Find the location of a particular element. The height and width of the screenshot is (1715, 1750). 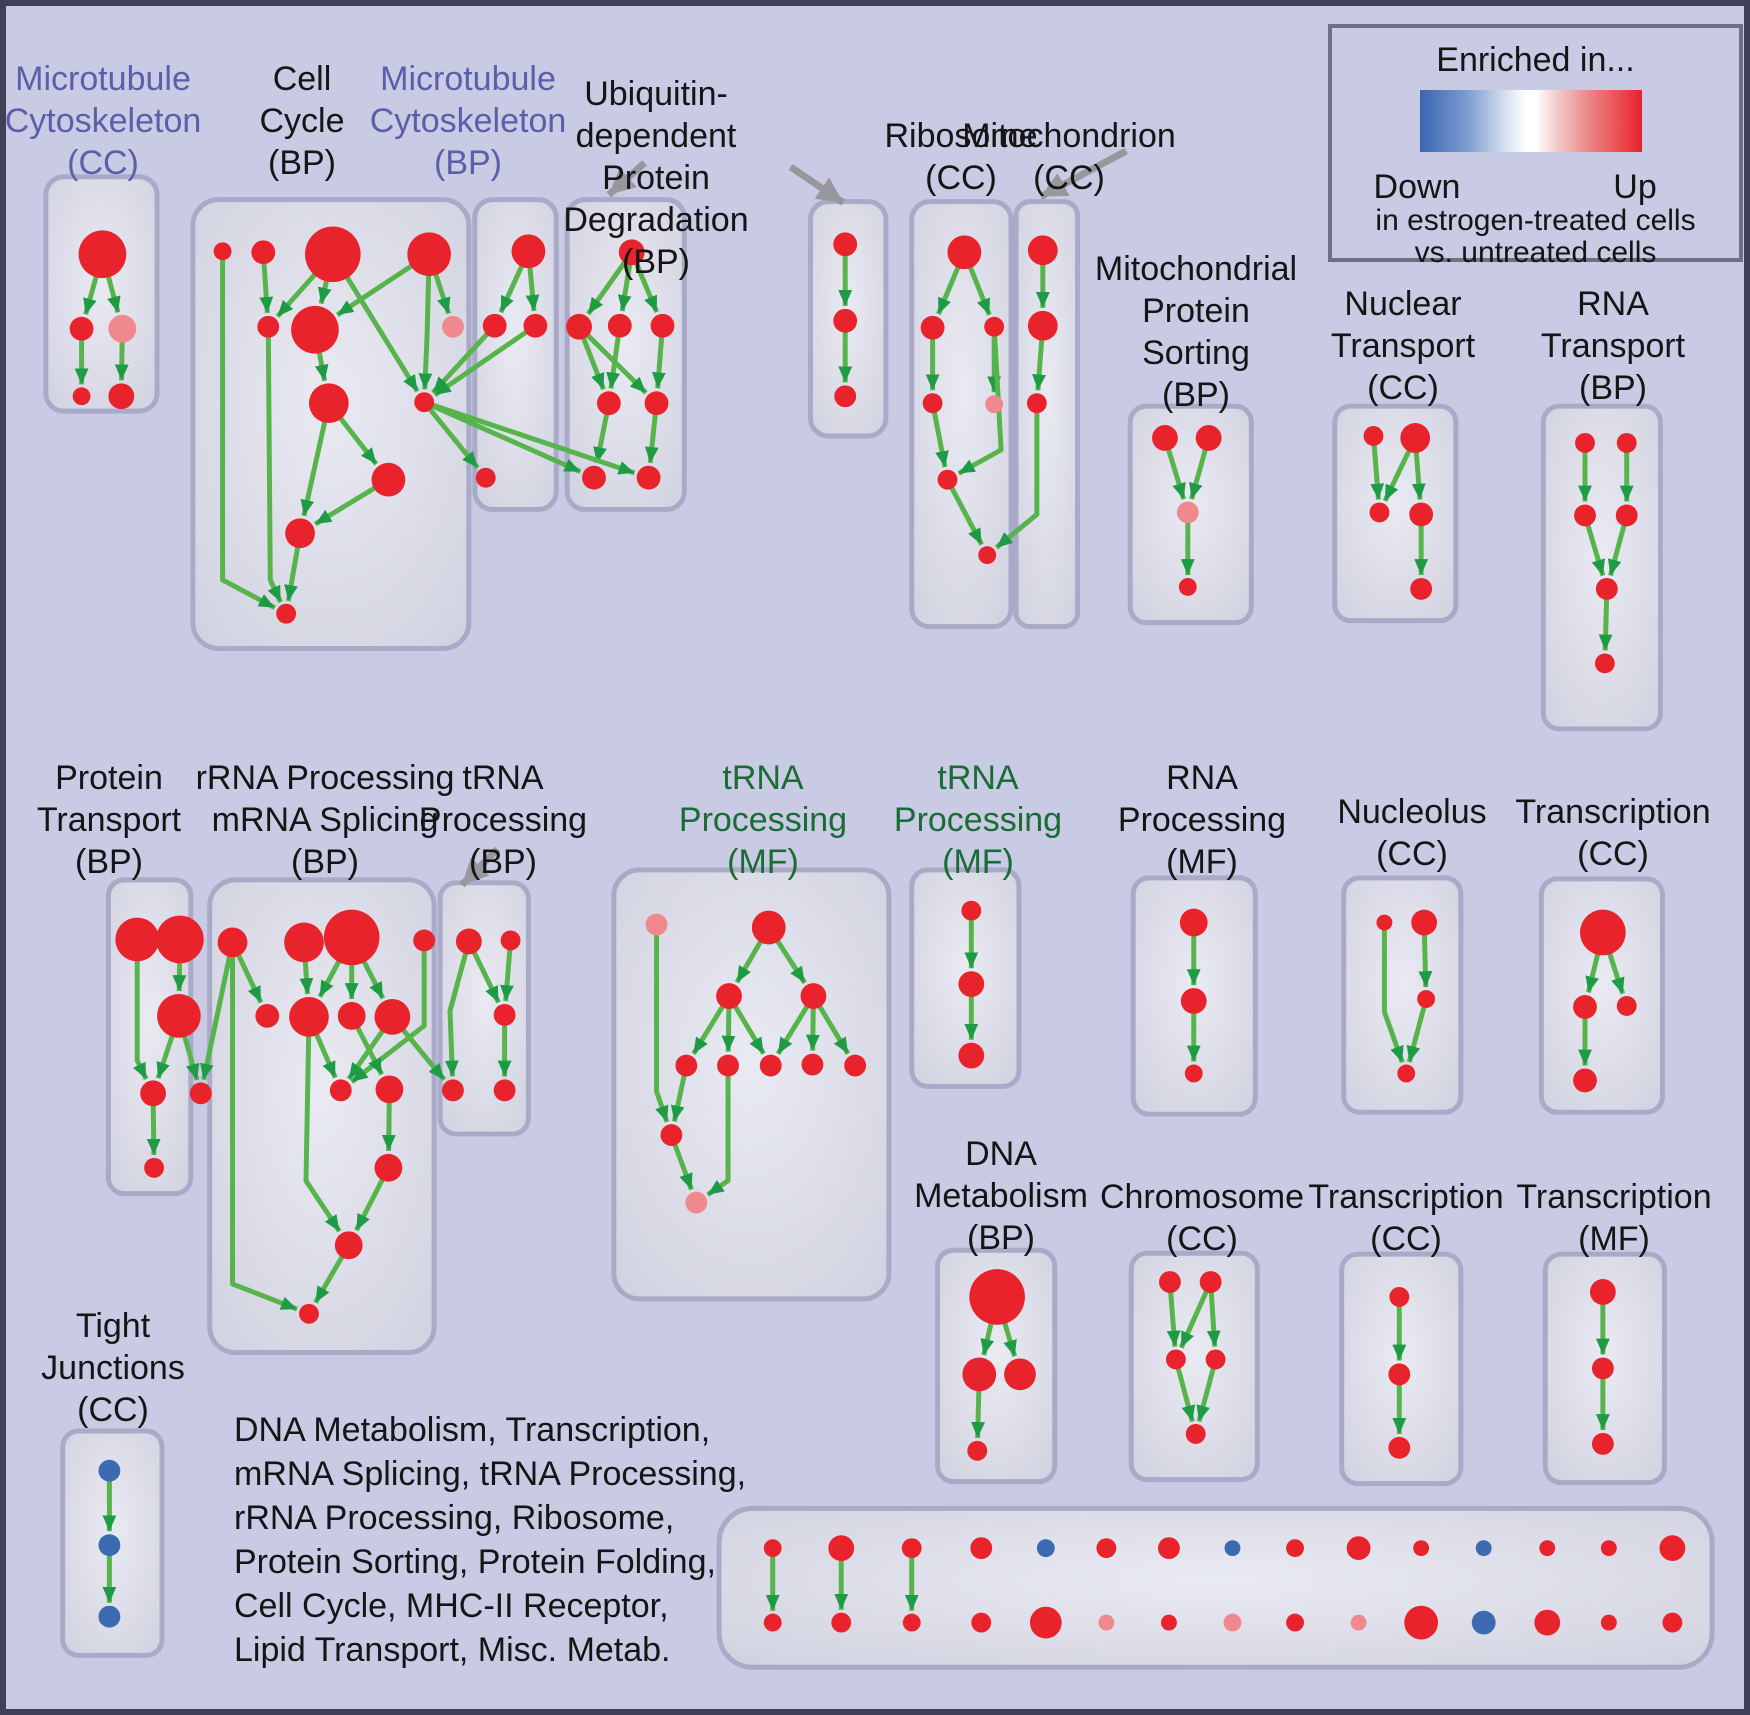

label-line: Ribosome is located at coordinates (961, 136).